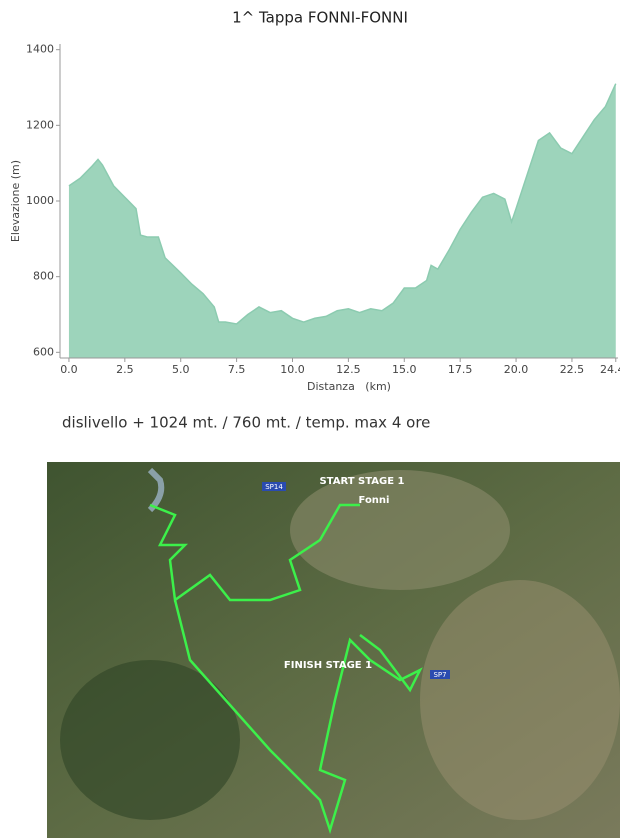 The width and height of the screenshot is (620, 838). I want to click on x-tick-label: 17.5, so click(460, 369).